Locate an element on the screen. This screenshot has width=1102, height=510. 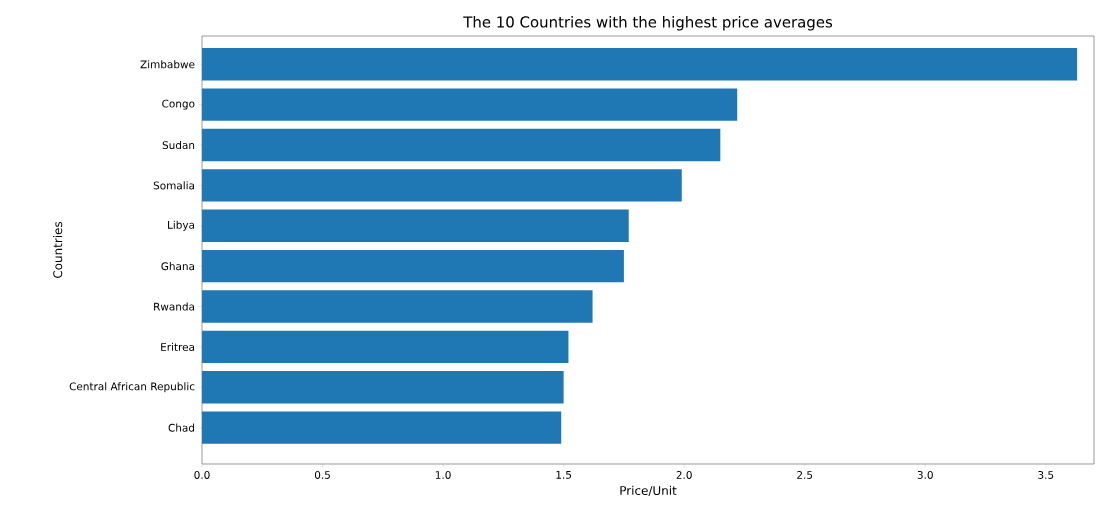
y-tick-label: Libya is located at coordinates (181, 225).